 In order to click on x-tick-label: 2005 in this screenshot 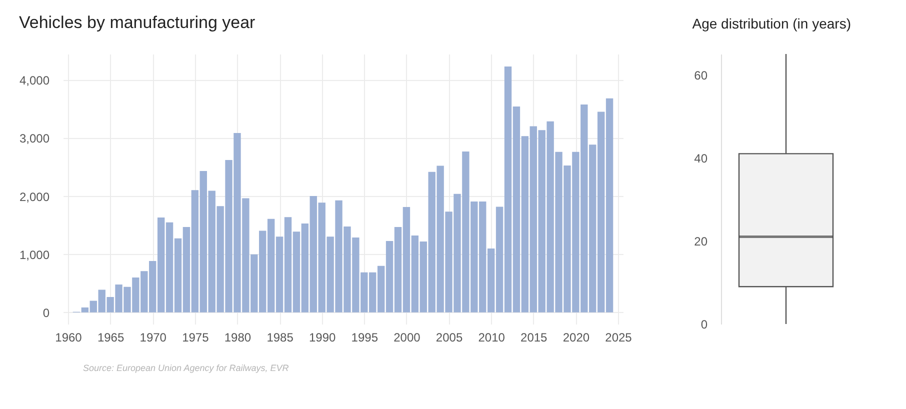, I will do `click(449, 337)`.